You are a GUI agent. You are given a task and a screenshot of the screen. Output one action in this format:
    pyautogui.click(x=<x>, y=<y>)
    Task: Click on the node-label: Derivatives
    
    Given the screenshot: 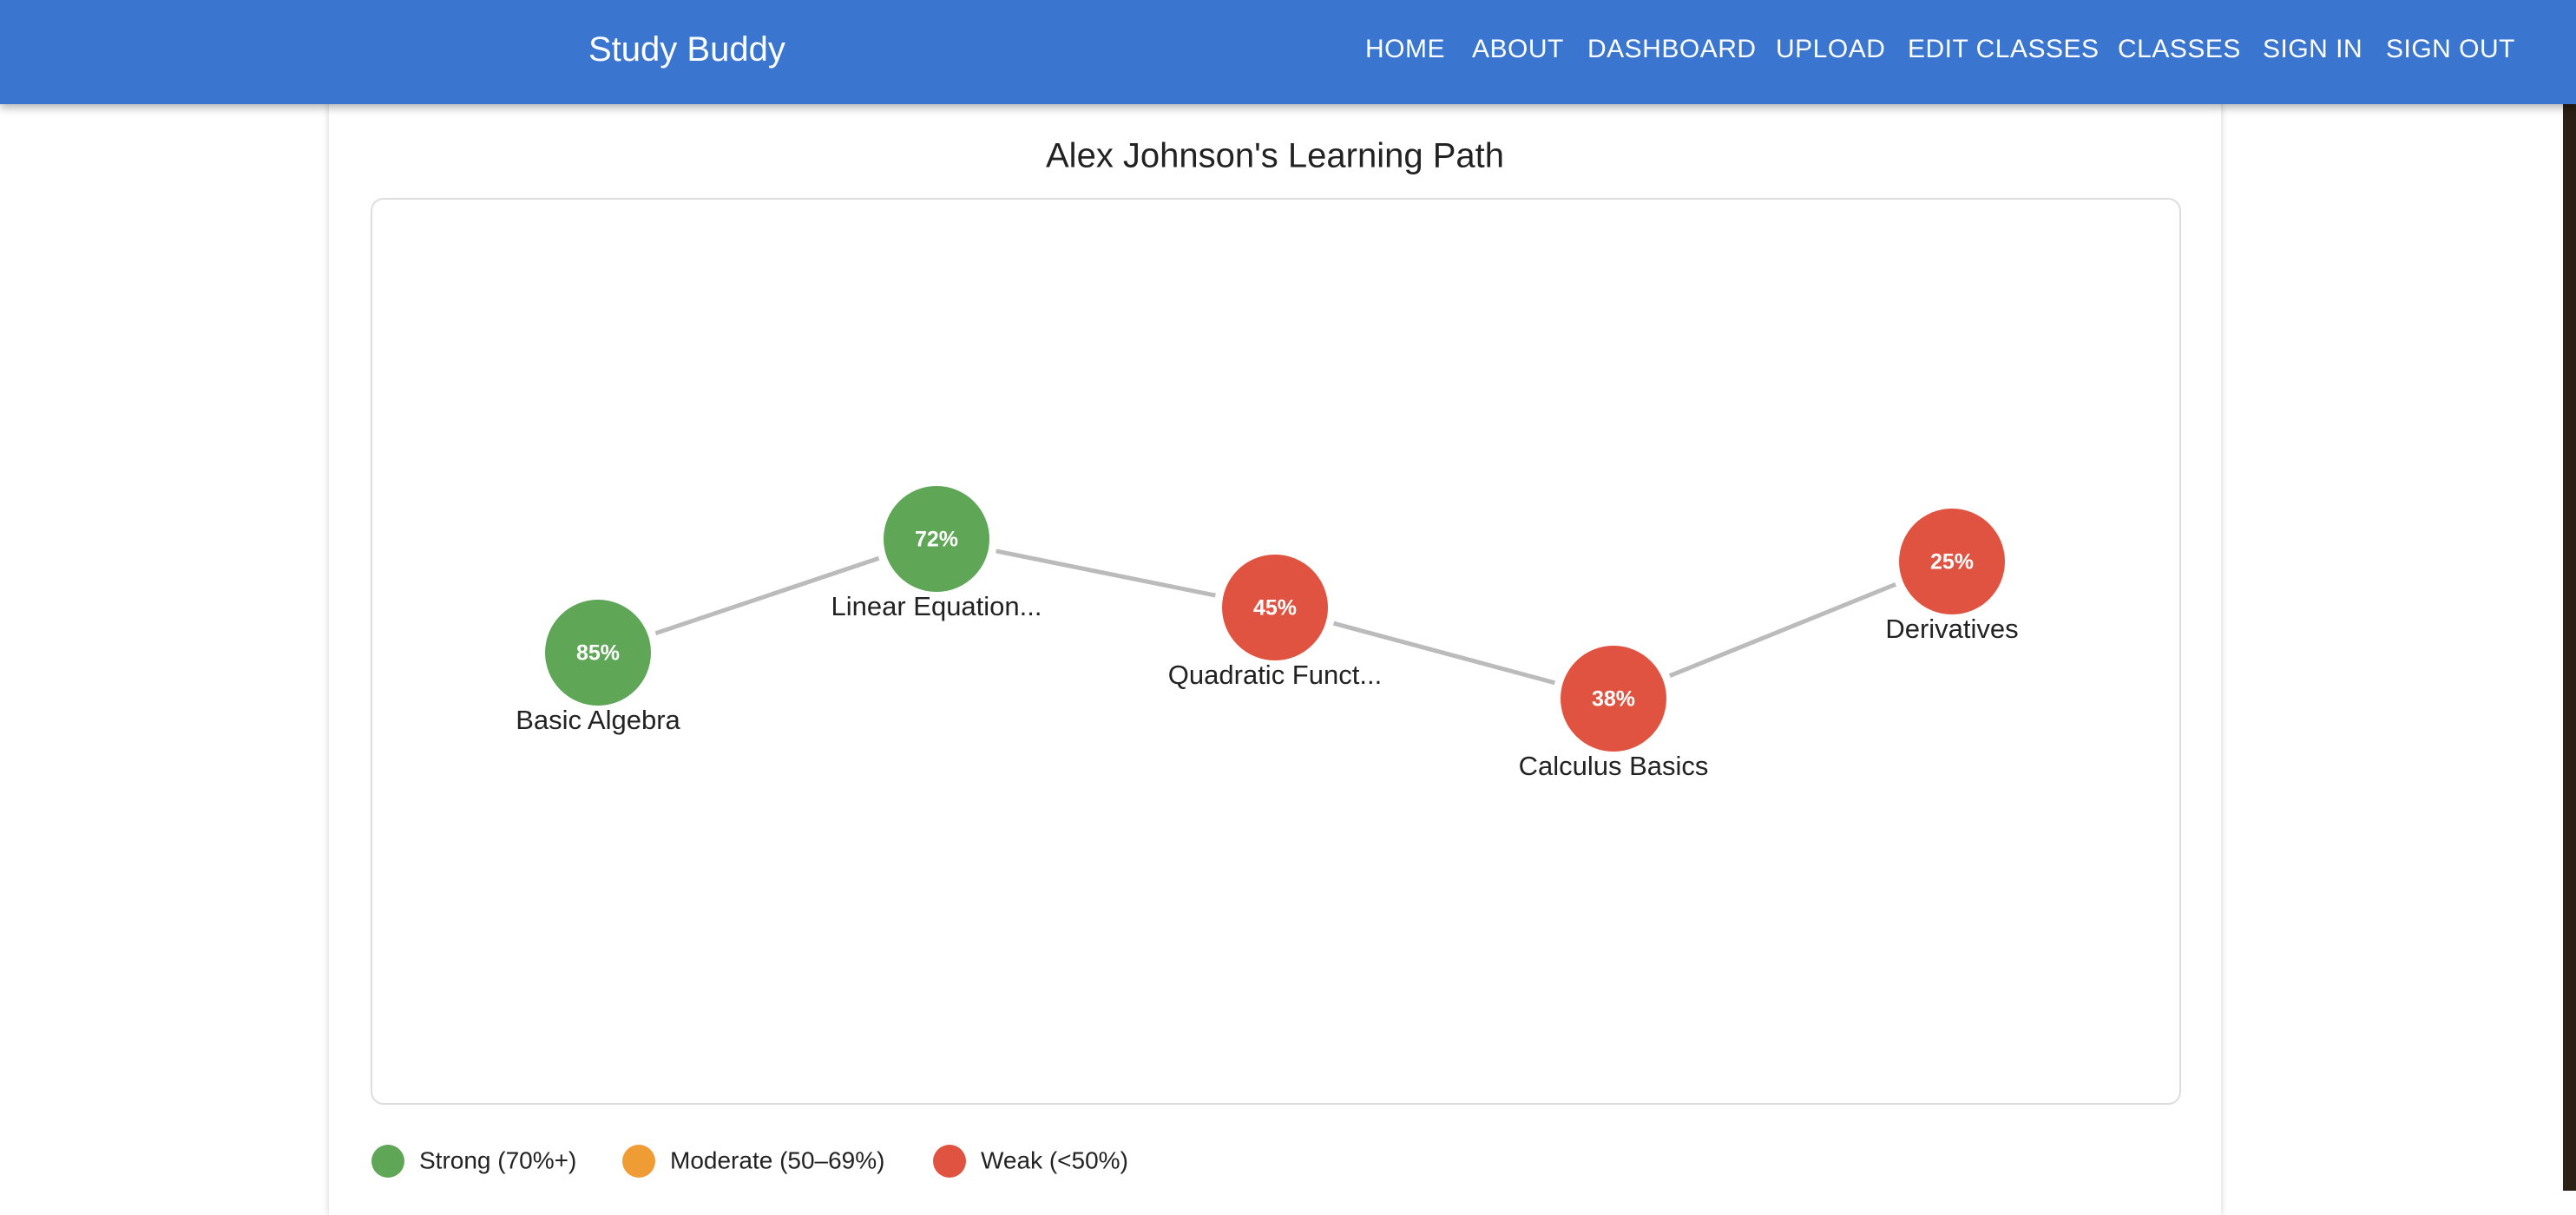 What is the action you would take?
    pyautogui.click(x=1952, y=629)
    